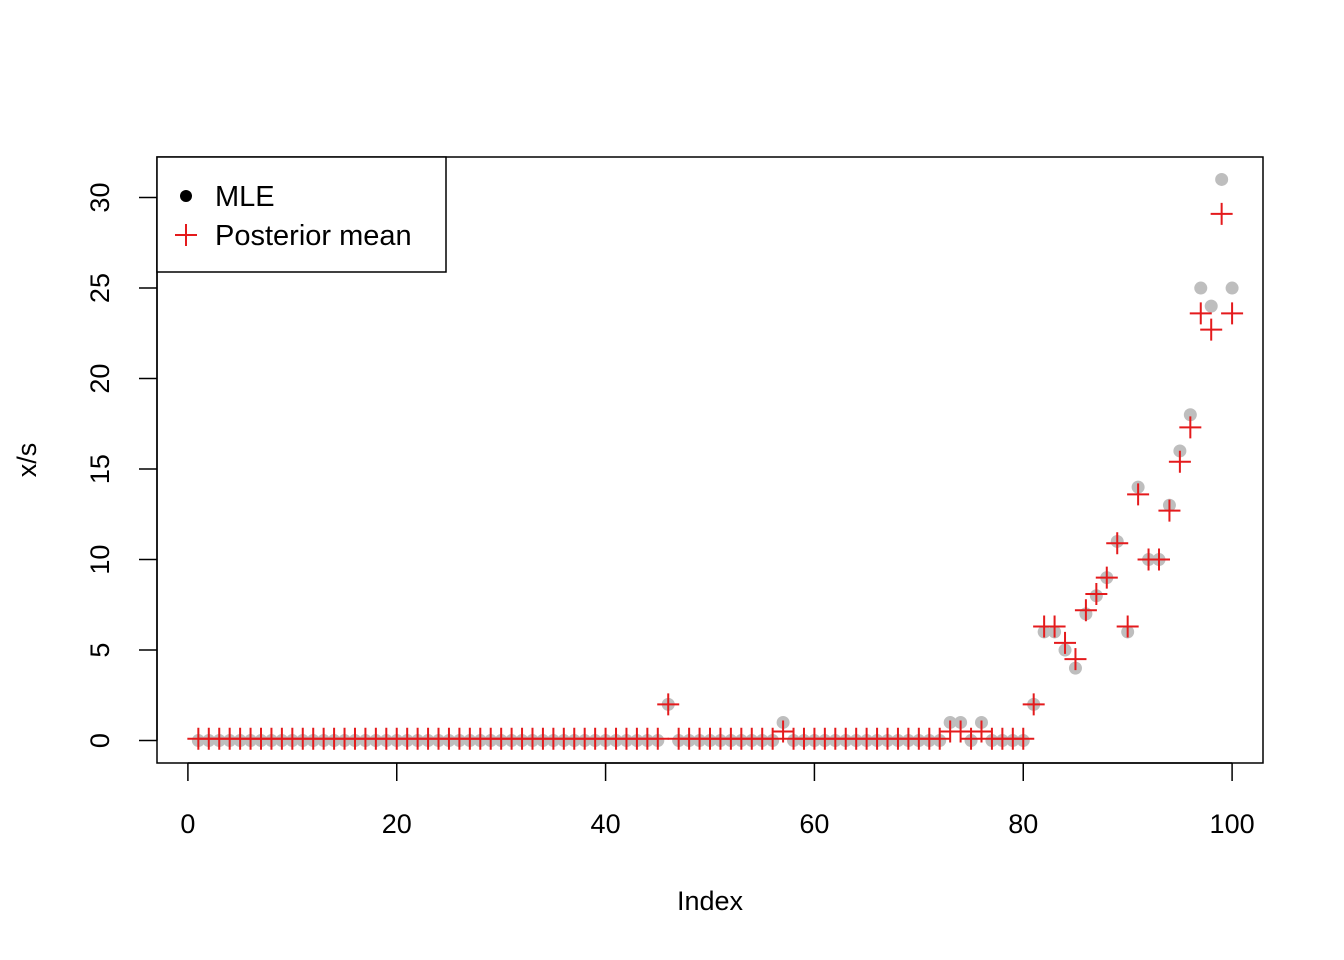 This screenshot has width=1344, height=960. What do you see at coordinates (100, 379) in the screenshot?
I see `y-tick-label: 20` at bounding box center [100, 379].